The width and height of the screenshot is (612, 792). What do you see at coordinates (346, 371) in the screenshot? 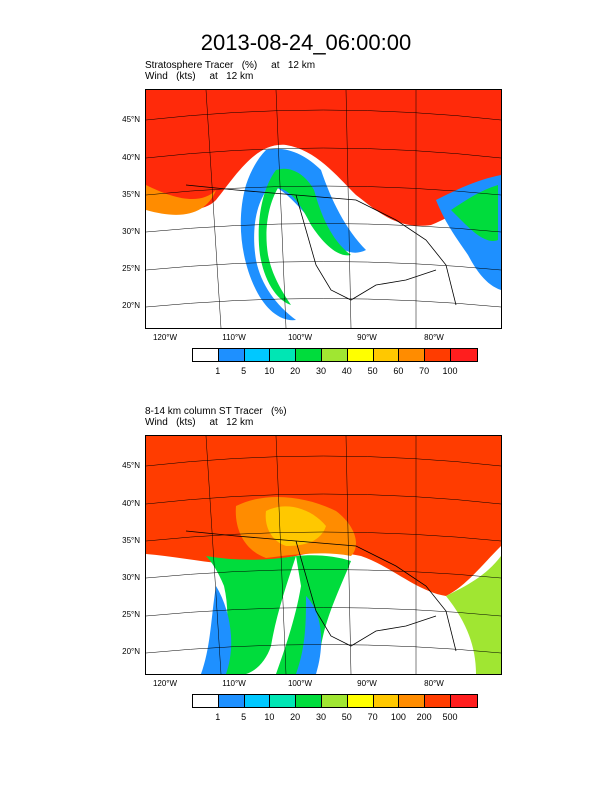
I see `colorbar-label: 40` at bounding box center [346, 371].